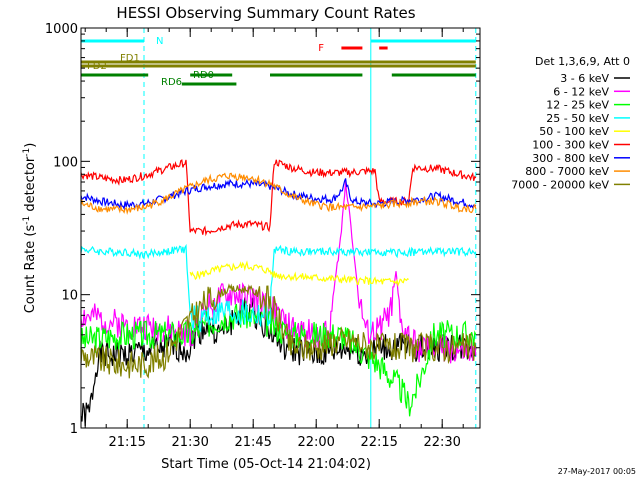  What do you see at coordinates (203, 75) in the screenshot?
I see `annotation-label-rd0: RD0` at bounding box center [203, 75].